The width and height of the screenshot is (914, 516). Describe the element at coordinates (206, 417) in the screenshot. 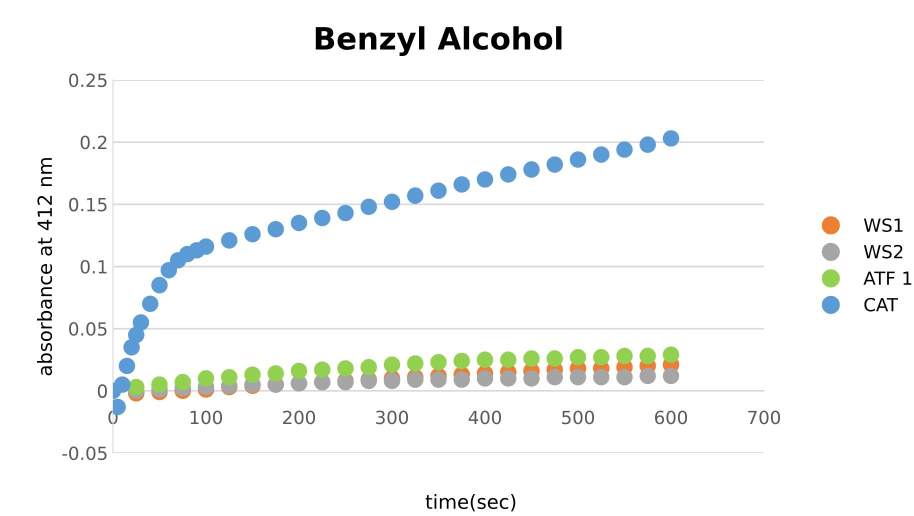

I see `x-tick-label: 100` at that location.